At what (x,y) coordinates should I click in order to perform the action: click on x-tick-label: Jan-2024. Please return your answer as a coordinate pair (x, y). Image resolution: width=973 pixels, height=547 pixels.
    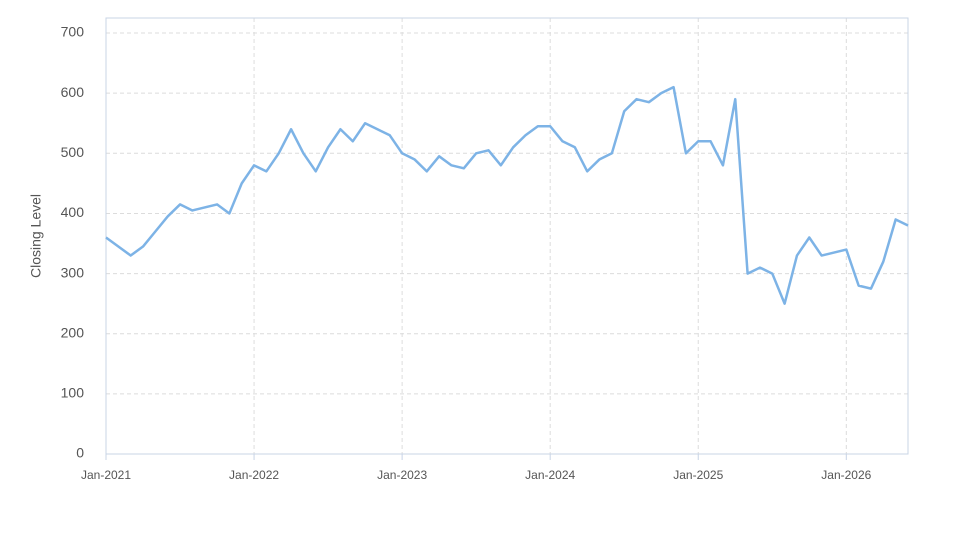
    Looking at the image, I should click on (550, 475).